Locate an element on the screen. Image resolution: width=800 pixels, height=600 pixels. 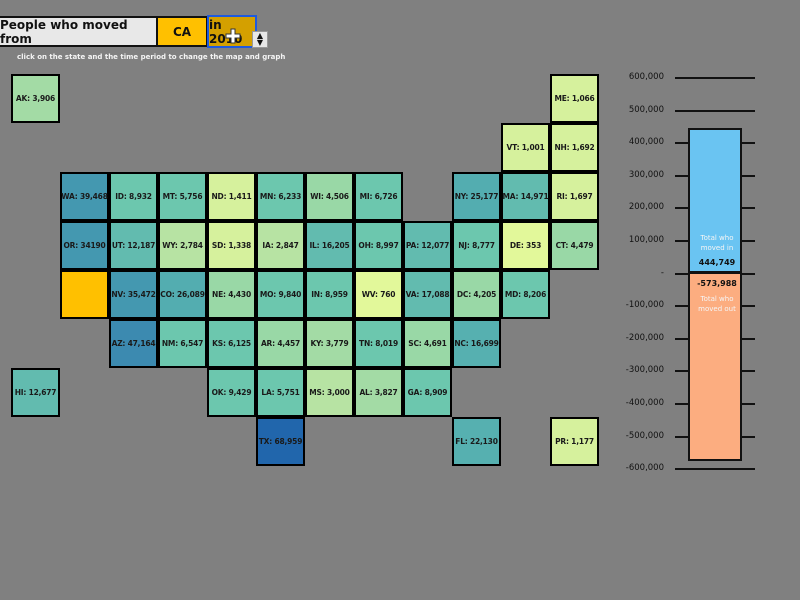
state-tile-sd: SD: 1,338 is located at coordinates (231, 245).